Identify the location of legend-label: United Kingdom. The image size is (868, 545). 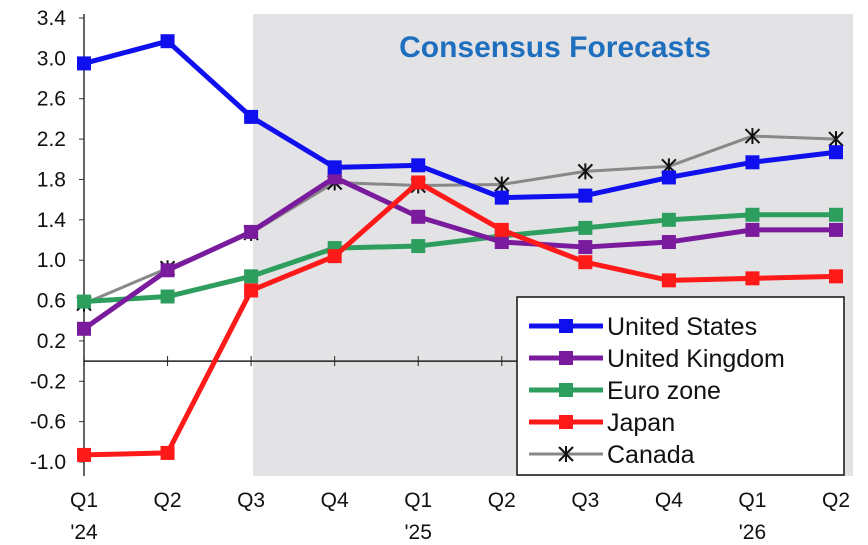
(696, 359).